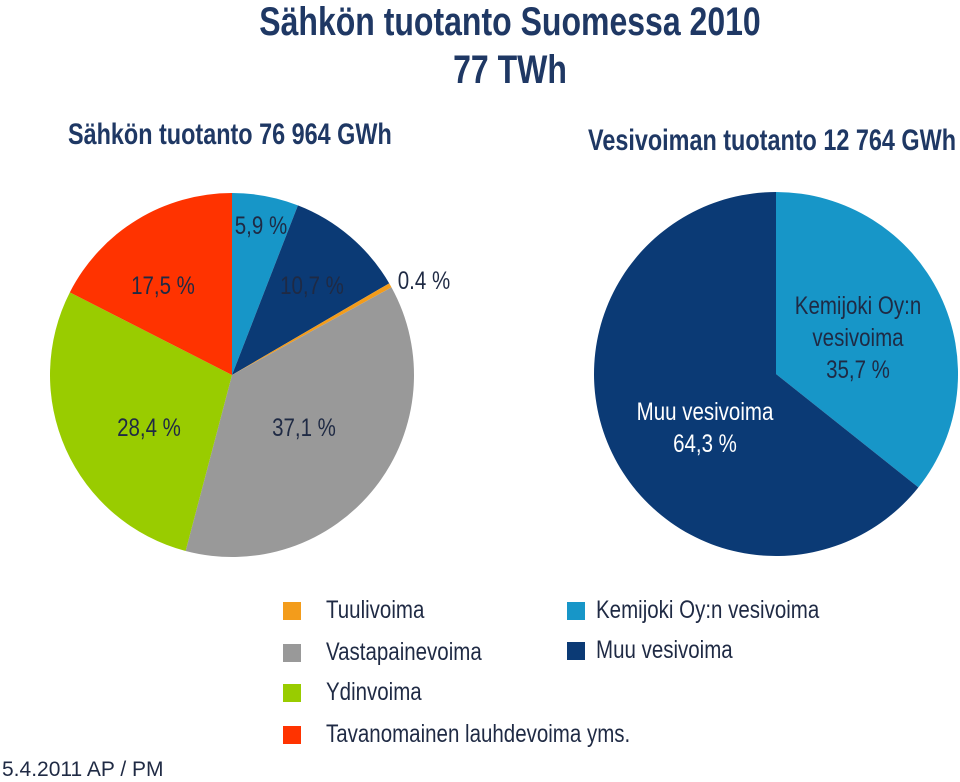  What do you see at coordinates (404, 652) in the screenshot?
I see `legend-label-vastapainevoima: Vastapainevoima` at bounding box center [404, 652].